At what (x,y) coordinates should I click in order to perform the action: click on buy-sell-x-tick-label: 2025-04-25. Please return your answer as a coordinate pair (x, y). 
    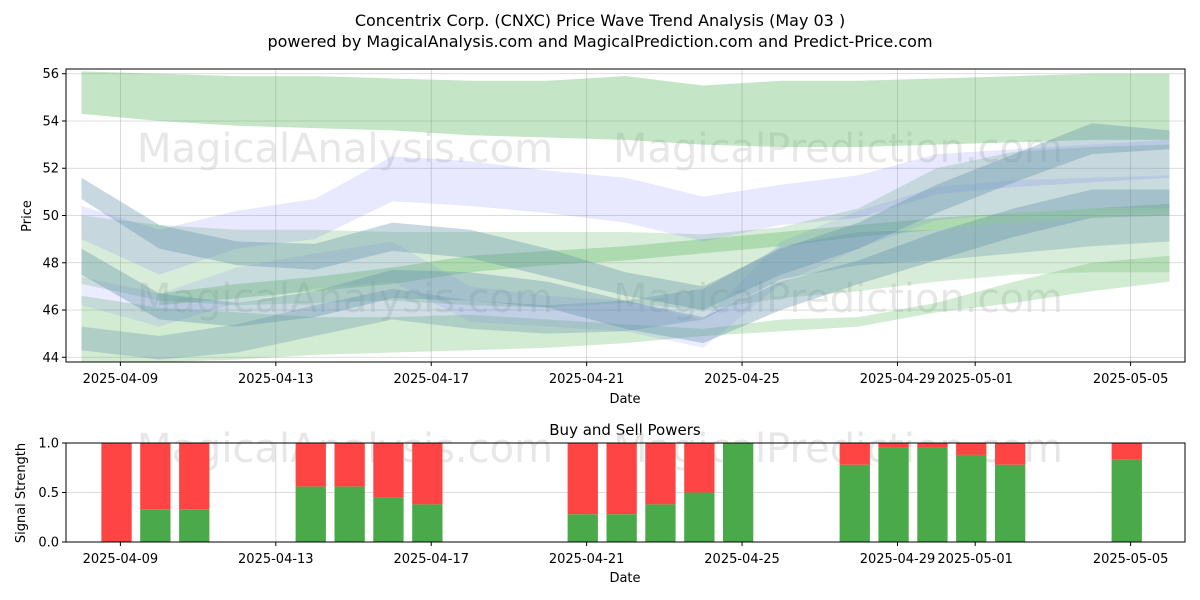
    Looking at the image, I should click on (742, 559).